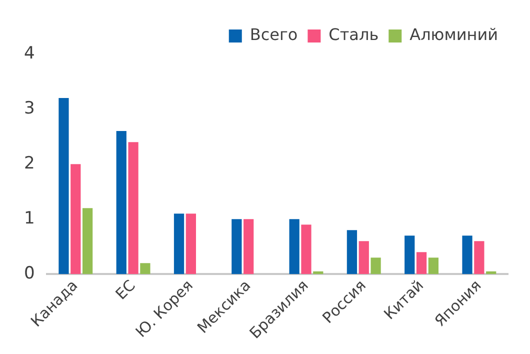 The width and height of the screenshot is (530, 354). I want to click on legend-label: Алюминий, so click(454, 34).